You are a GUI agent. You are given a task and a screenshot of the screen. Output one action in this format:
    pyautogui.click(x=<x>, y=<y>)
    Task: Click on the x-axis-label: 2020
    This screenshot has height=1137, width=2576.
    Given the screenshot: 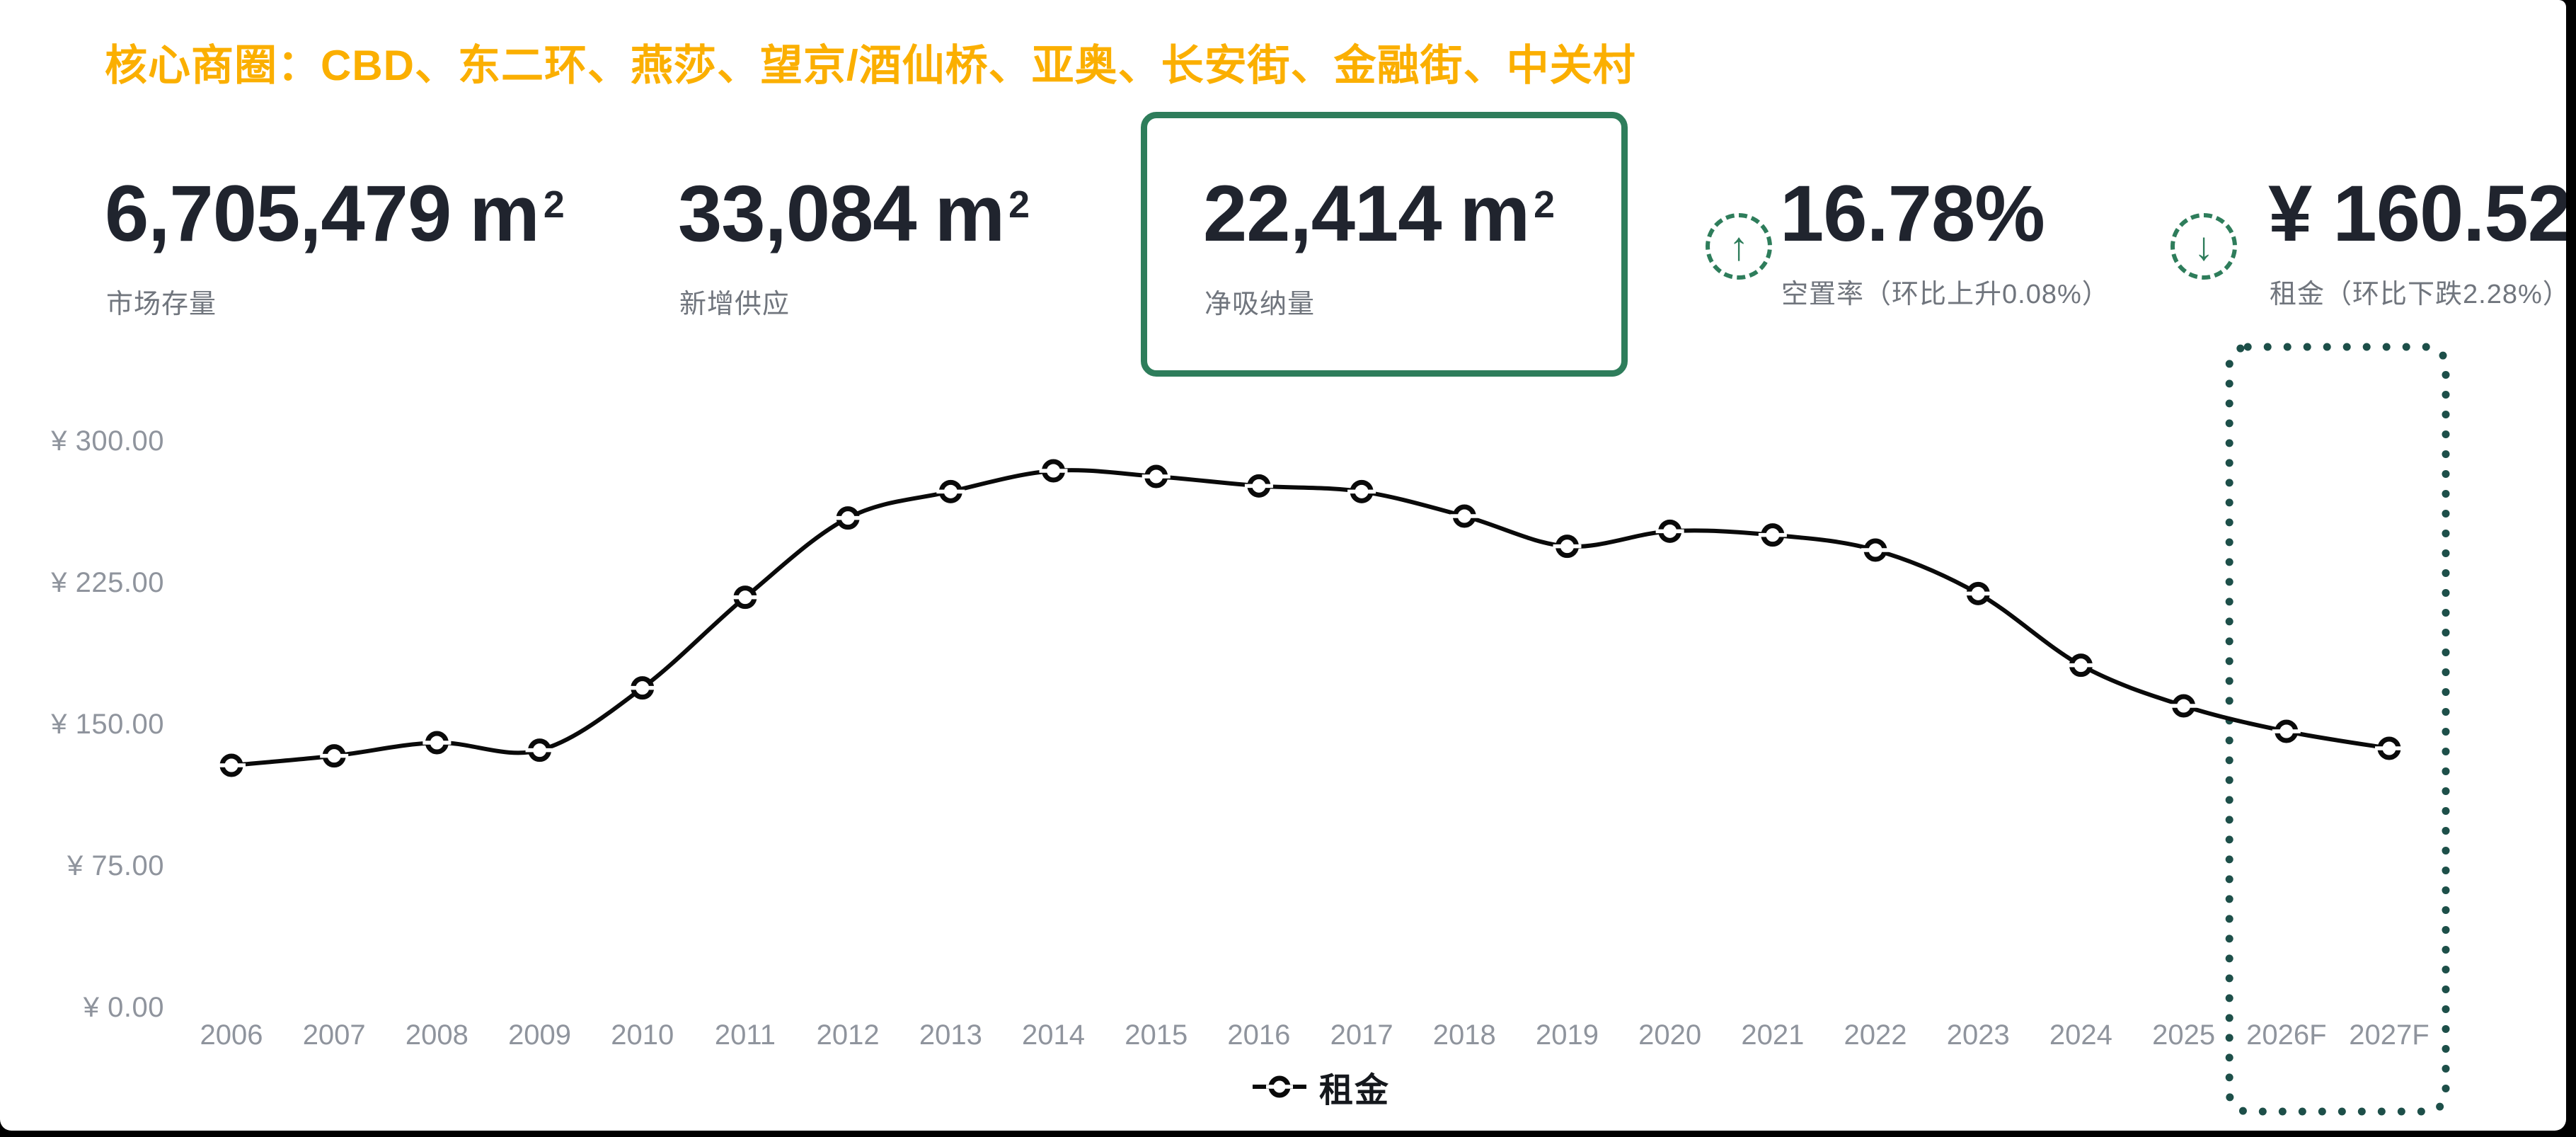 What is the action you would take?
    pyautogui.click(x=1670, y=1035)
    